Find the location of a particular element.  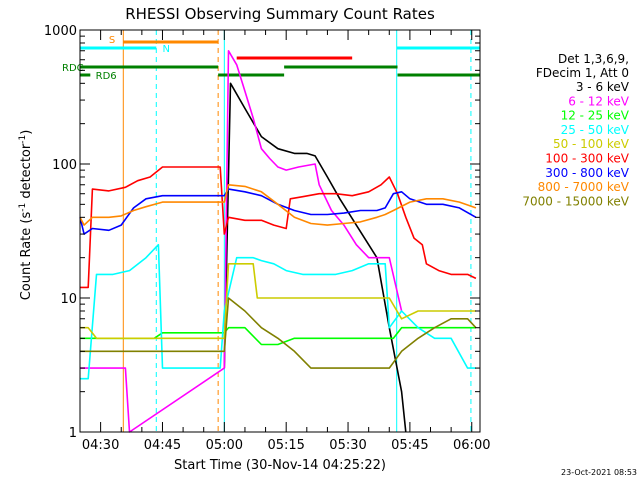

annotation-label-s: S is located at coordinates (112, 40).